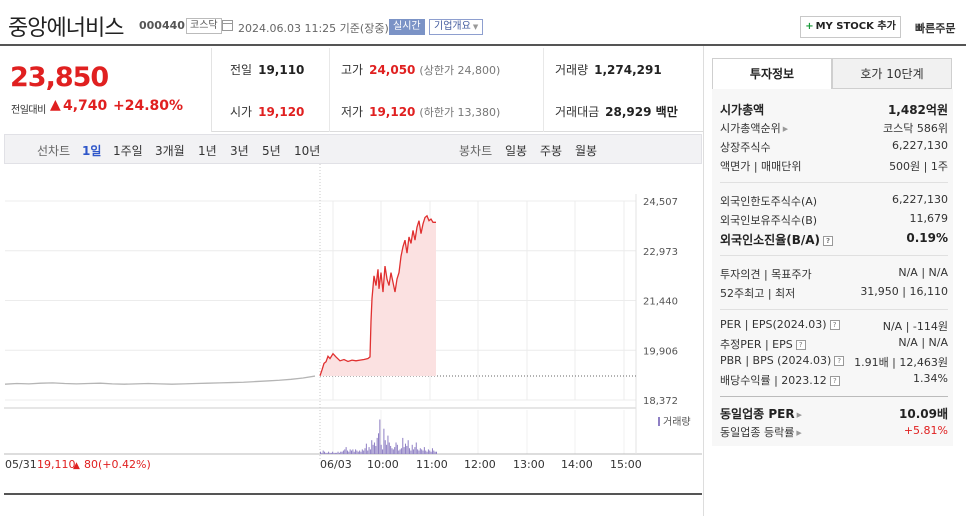  What do you see at coordinates (92, 151) in the screenshot?
I see `period-1d: 1일` at bounding box center [92, 151].